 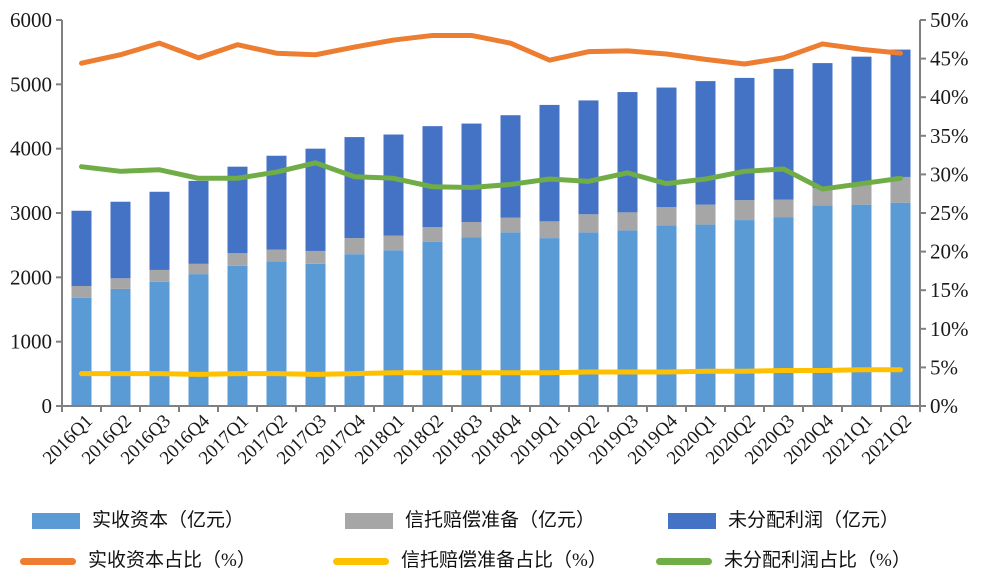 What do you see at coordinates (168, 520) in the screenshot?
I see `legend-label: 实收资本（亿元）` at bounding box center [168, 520].